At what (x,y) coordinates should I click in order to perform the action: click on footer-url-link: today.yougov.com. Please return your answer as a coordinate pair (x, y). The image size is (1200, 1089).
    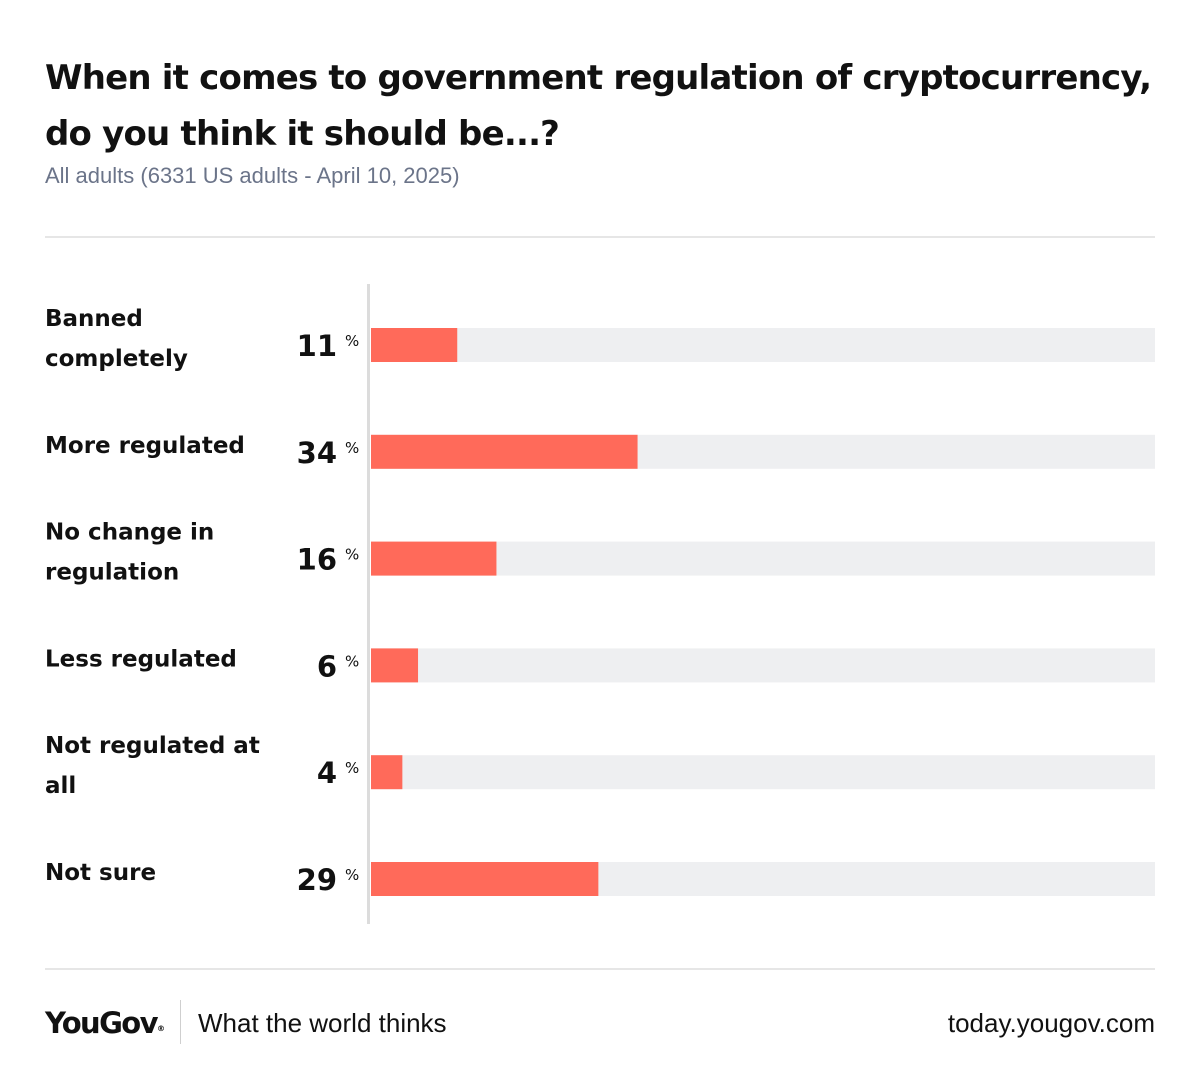
    Looking at the image, I should click on (1051, 1023).